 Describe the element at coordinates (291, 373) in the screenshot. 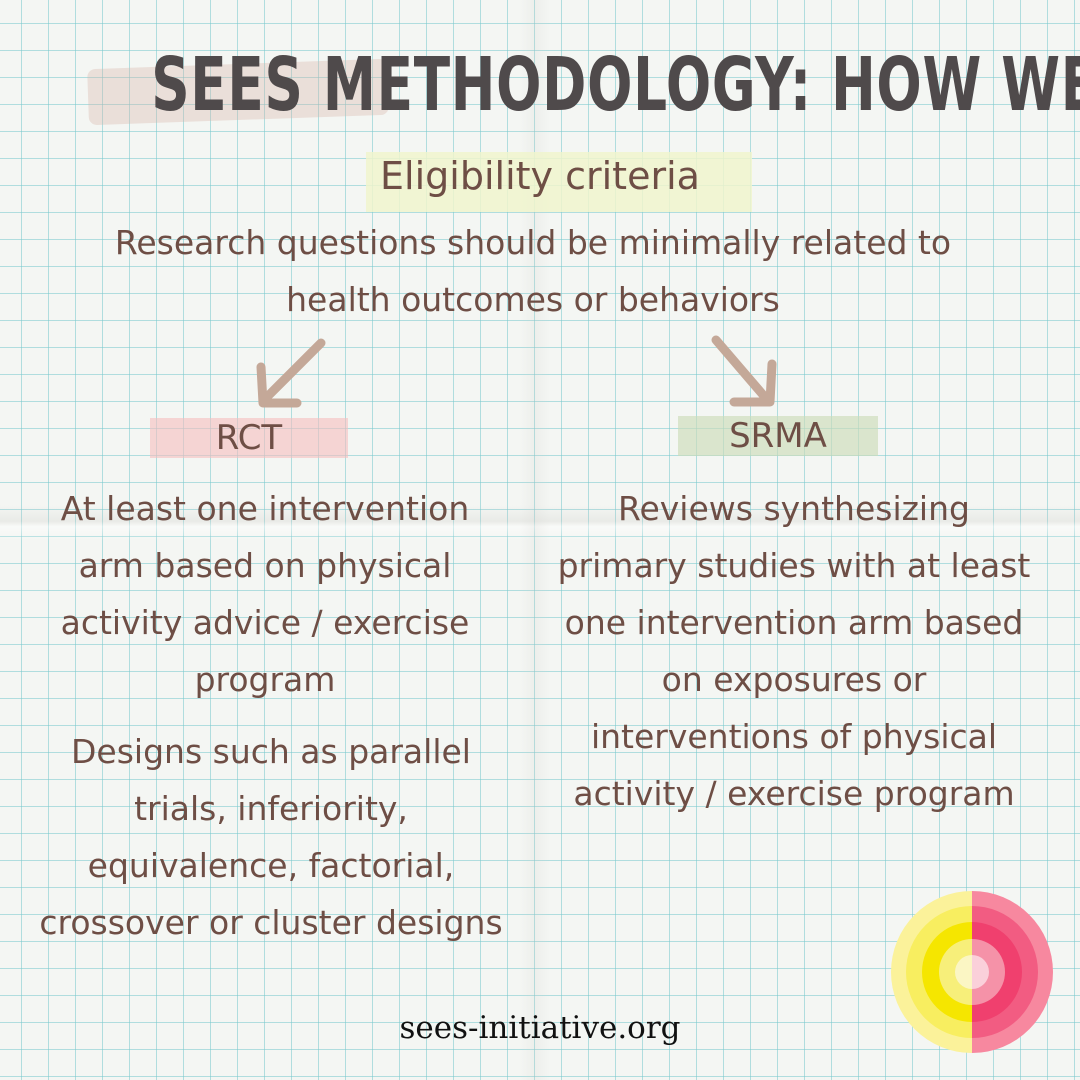

I see `arrow-down-left-icon` at that location.